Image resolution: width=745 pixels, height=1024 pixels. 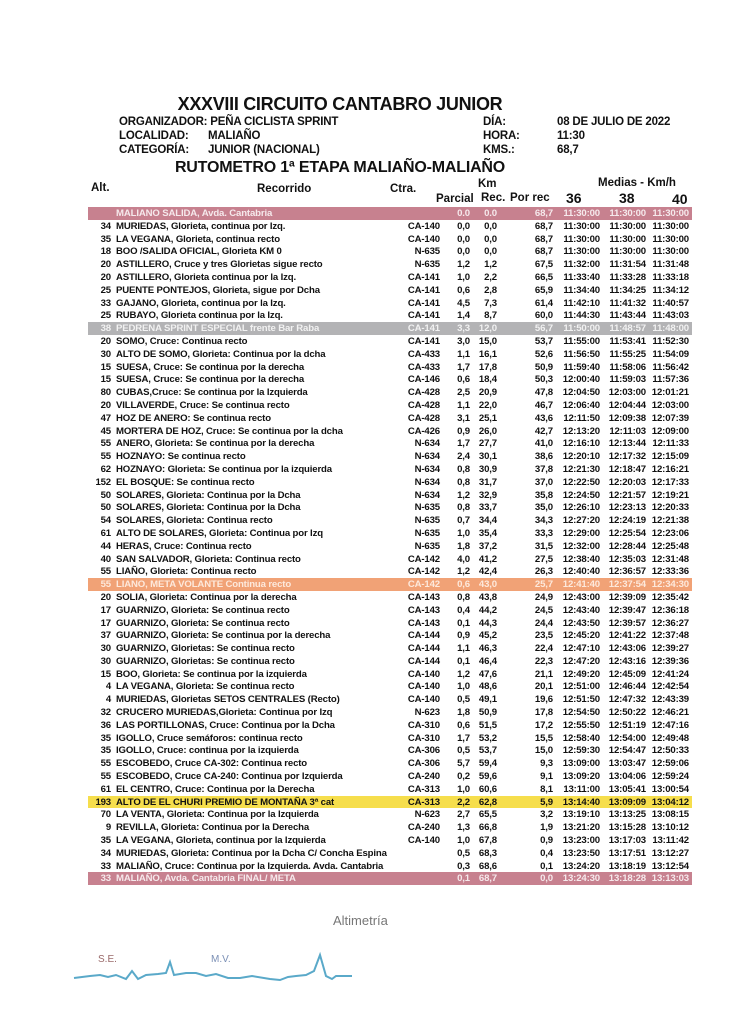 What do you see at coordinates (670, 533) in the screenshot?
I see `time-40: 12:23:06` at bounding box center [670, 533].